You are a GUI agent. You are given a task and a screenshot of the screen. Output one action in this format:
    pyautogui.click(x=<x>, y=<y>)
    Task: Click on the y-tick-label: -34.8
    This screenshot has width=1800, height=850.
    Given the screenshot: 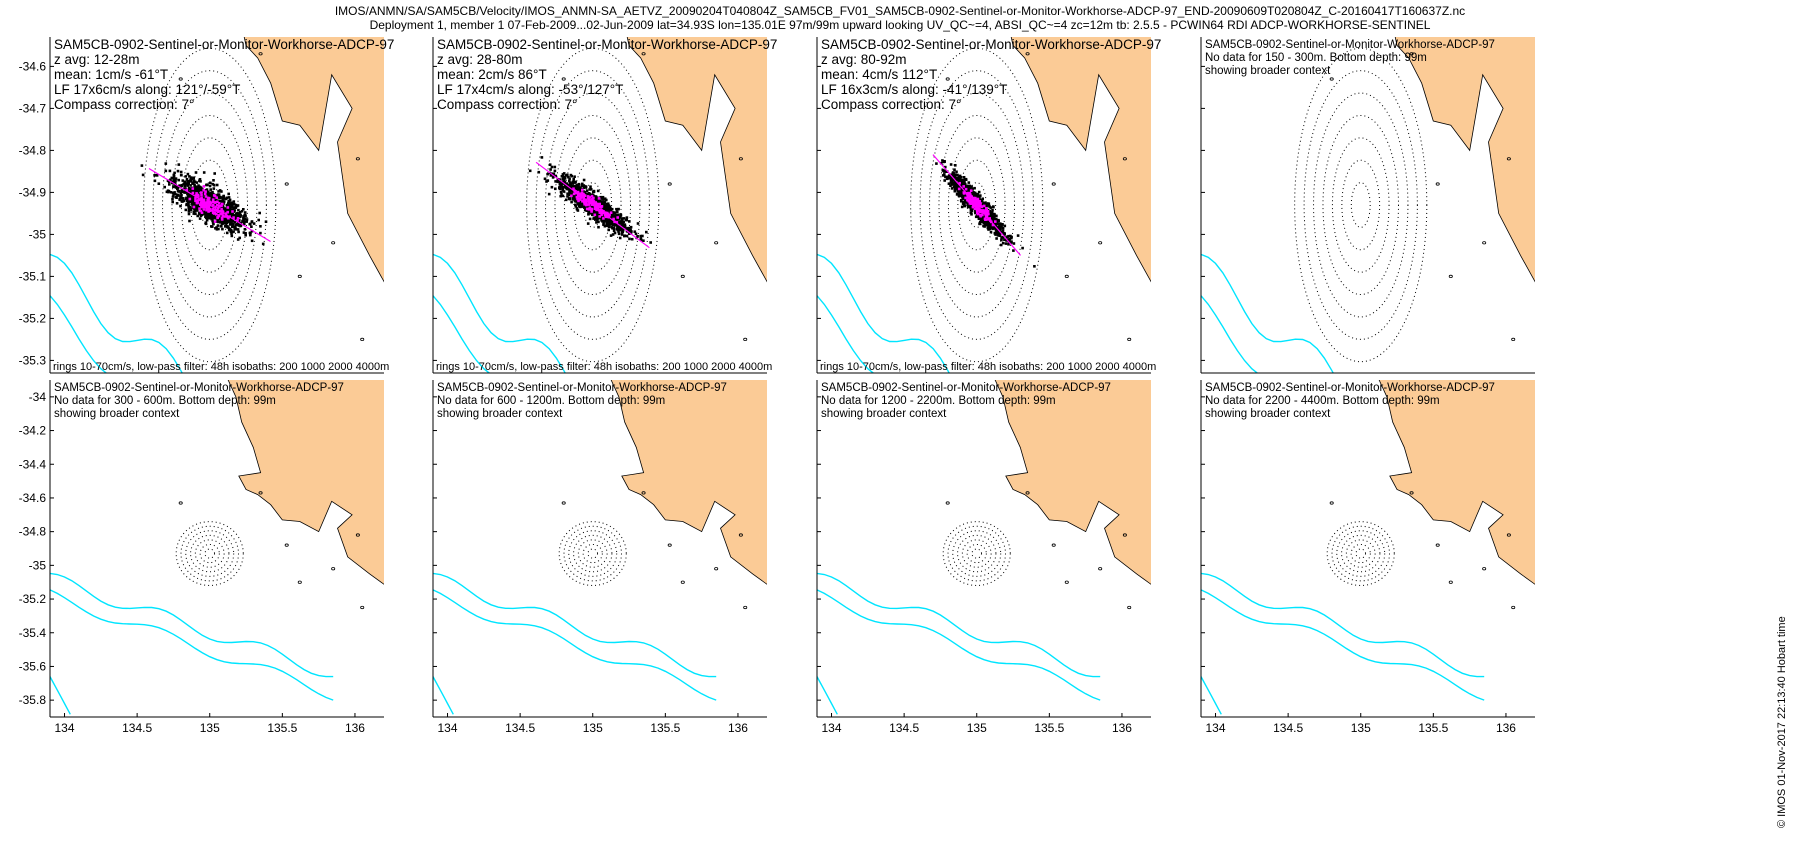 What is the action you would take?
    pyautogui.click(x=33, y=532)
    